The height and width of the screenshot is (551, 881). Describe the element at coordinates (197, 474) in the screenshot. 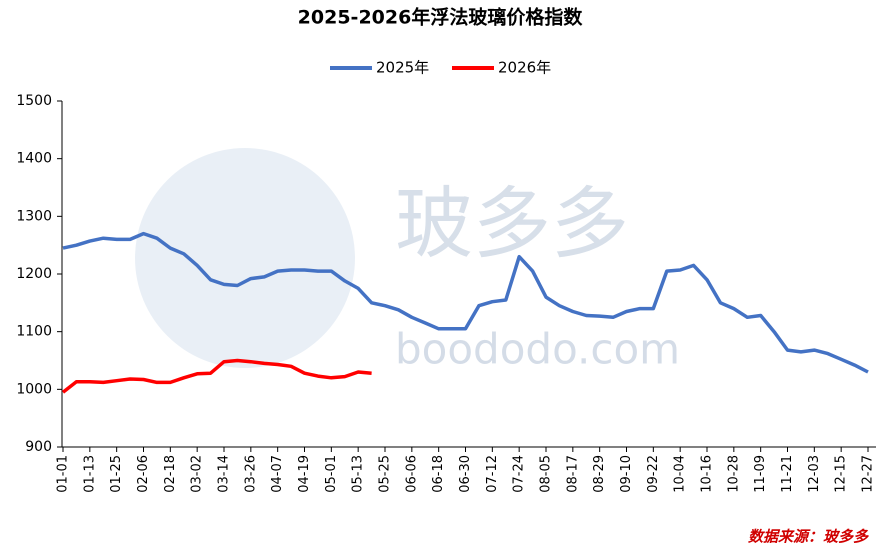

I see `x-tick-label: 03-02` at that location.